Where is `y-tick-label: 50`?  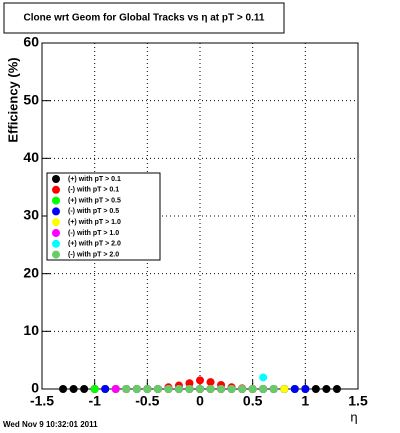
y-tick-label: 50 is located at coordinates (31, 99).